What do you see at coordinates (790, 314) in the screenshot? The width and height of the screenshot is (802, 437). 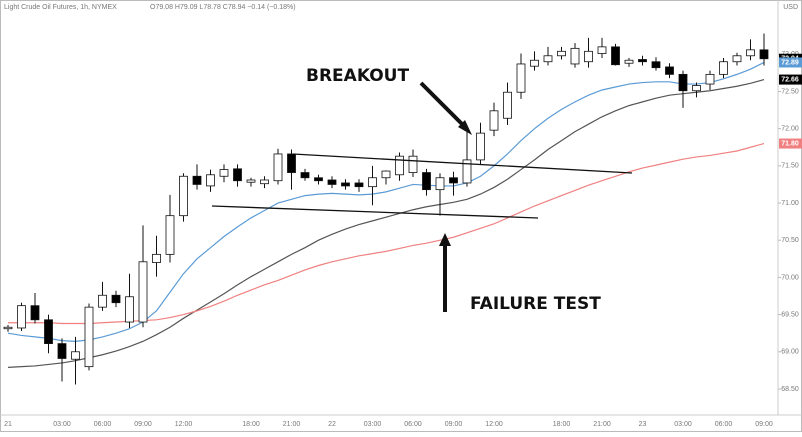 I see `y-tick-label: 69.50` at bounding box center [790, 314].